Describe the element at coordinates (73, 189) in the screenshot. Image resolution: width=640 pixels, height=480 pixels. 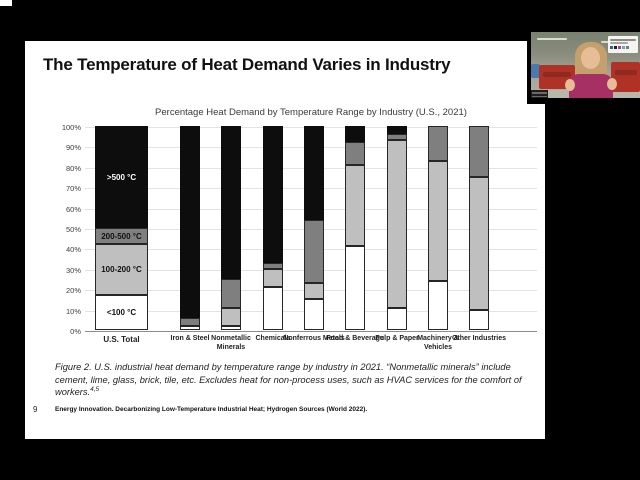
I see `y-axis-tick-label: 70%` at that location.